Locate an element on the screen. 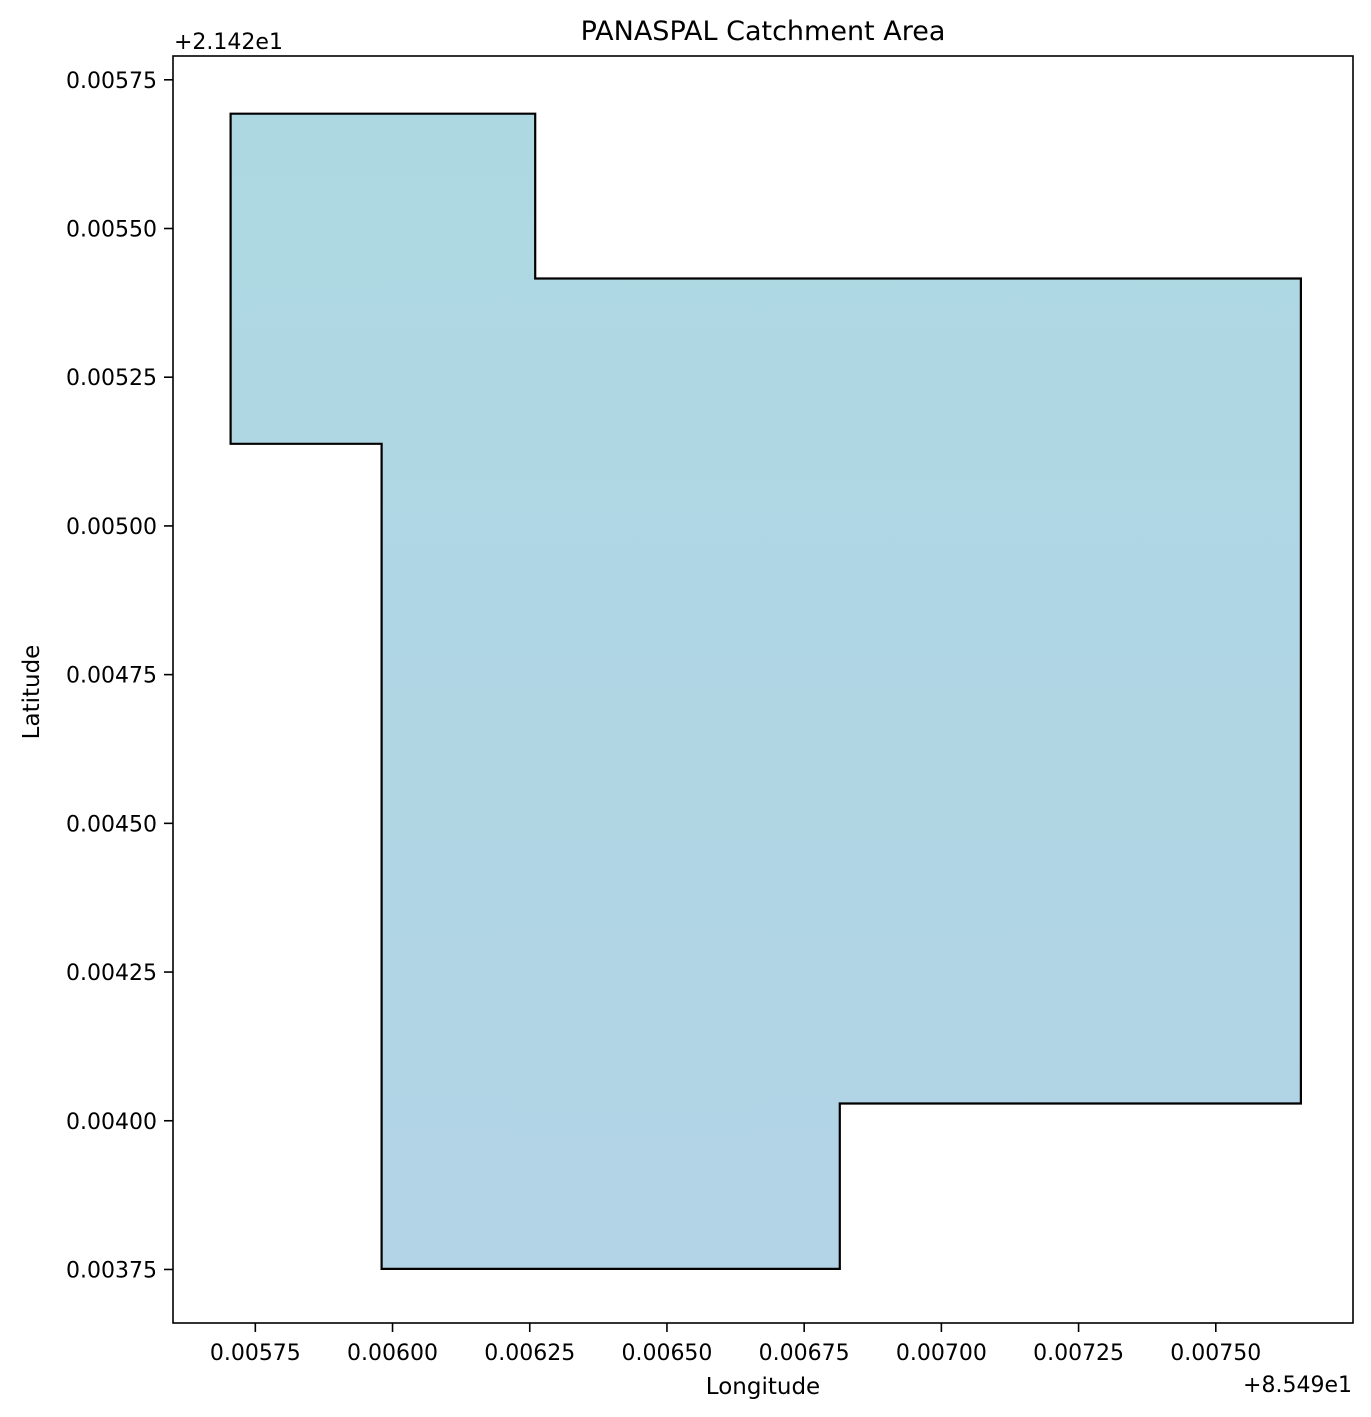 This screenshot has width=1371, height=1417. x-tick-label: 0.00675 is located at coordinates (804, 1353).